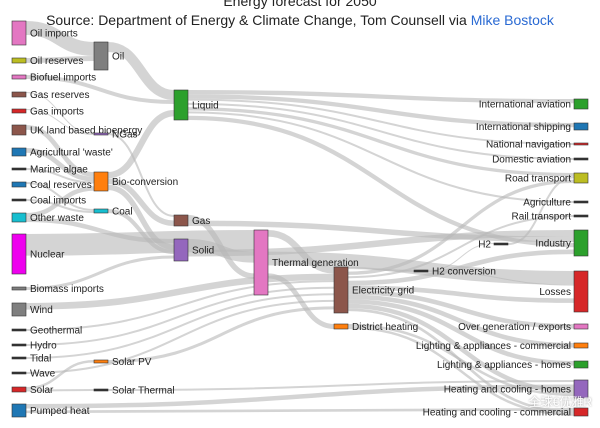 The width and height of the screenshot is (600, 428). I want to click on node-electricity-grid: Electricity grid, so click(373, 290).